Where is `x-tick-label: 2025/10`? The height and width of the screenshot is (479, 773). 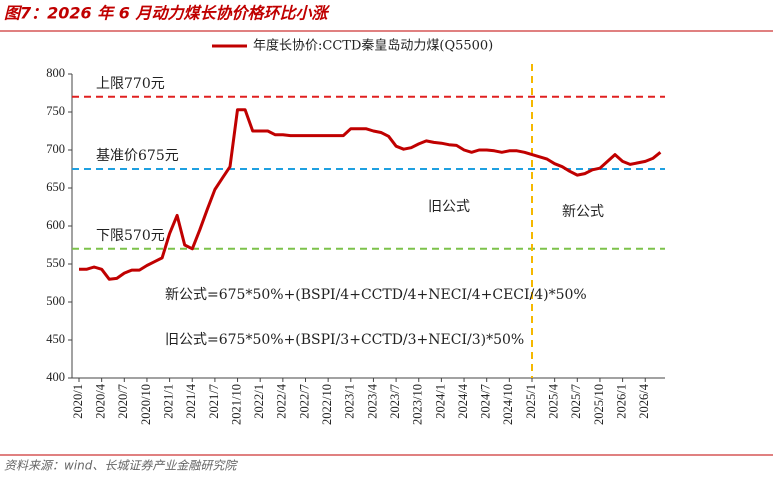
x-tick-label: 2025/10 is located at coordinates (599, 404).